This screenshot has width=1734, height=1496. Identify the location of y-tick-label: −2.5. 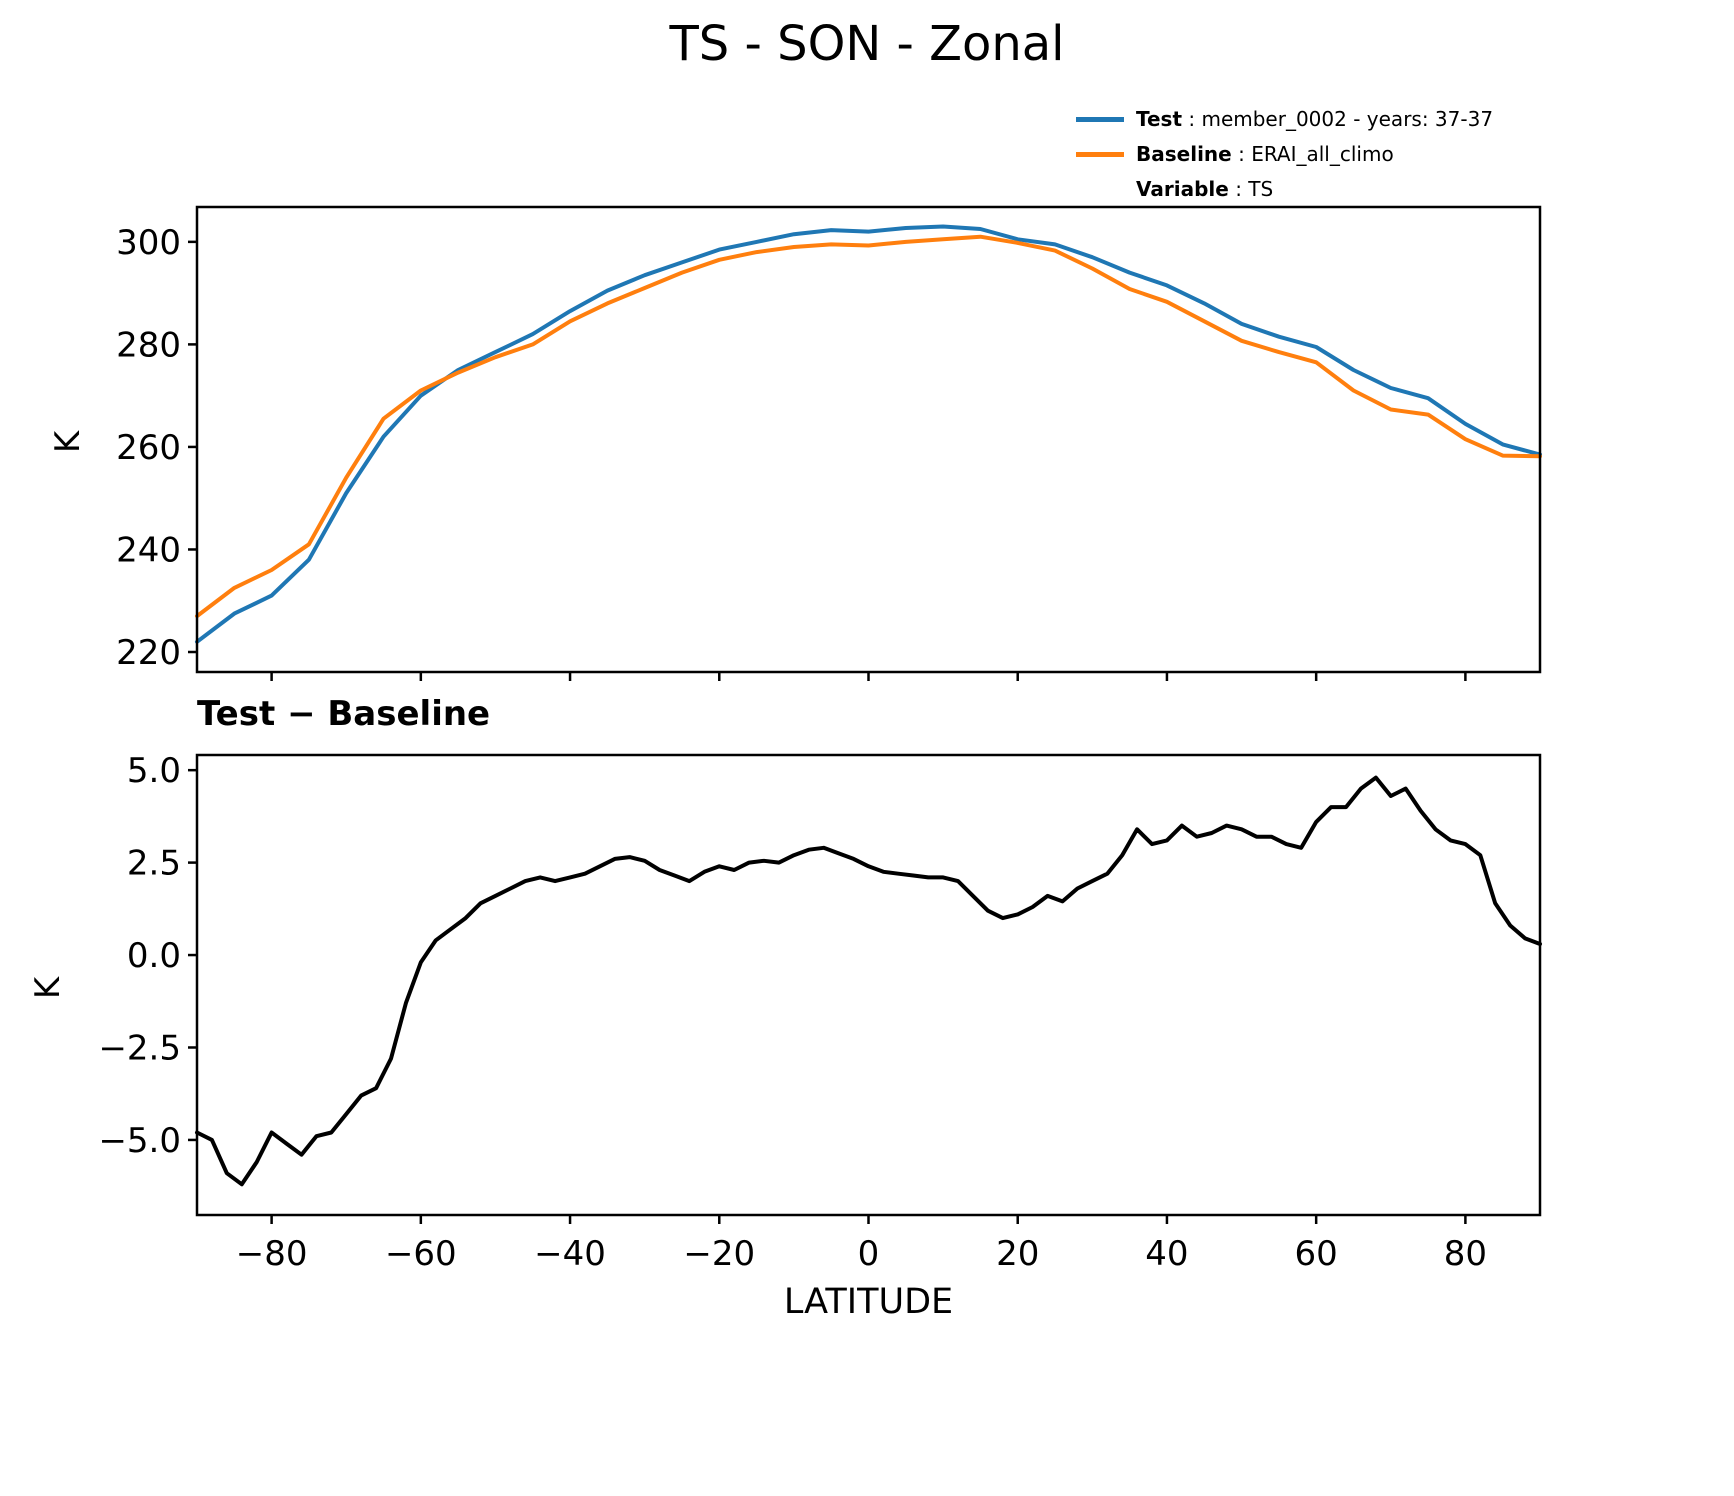
(139, 1048).